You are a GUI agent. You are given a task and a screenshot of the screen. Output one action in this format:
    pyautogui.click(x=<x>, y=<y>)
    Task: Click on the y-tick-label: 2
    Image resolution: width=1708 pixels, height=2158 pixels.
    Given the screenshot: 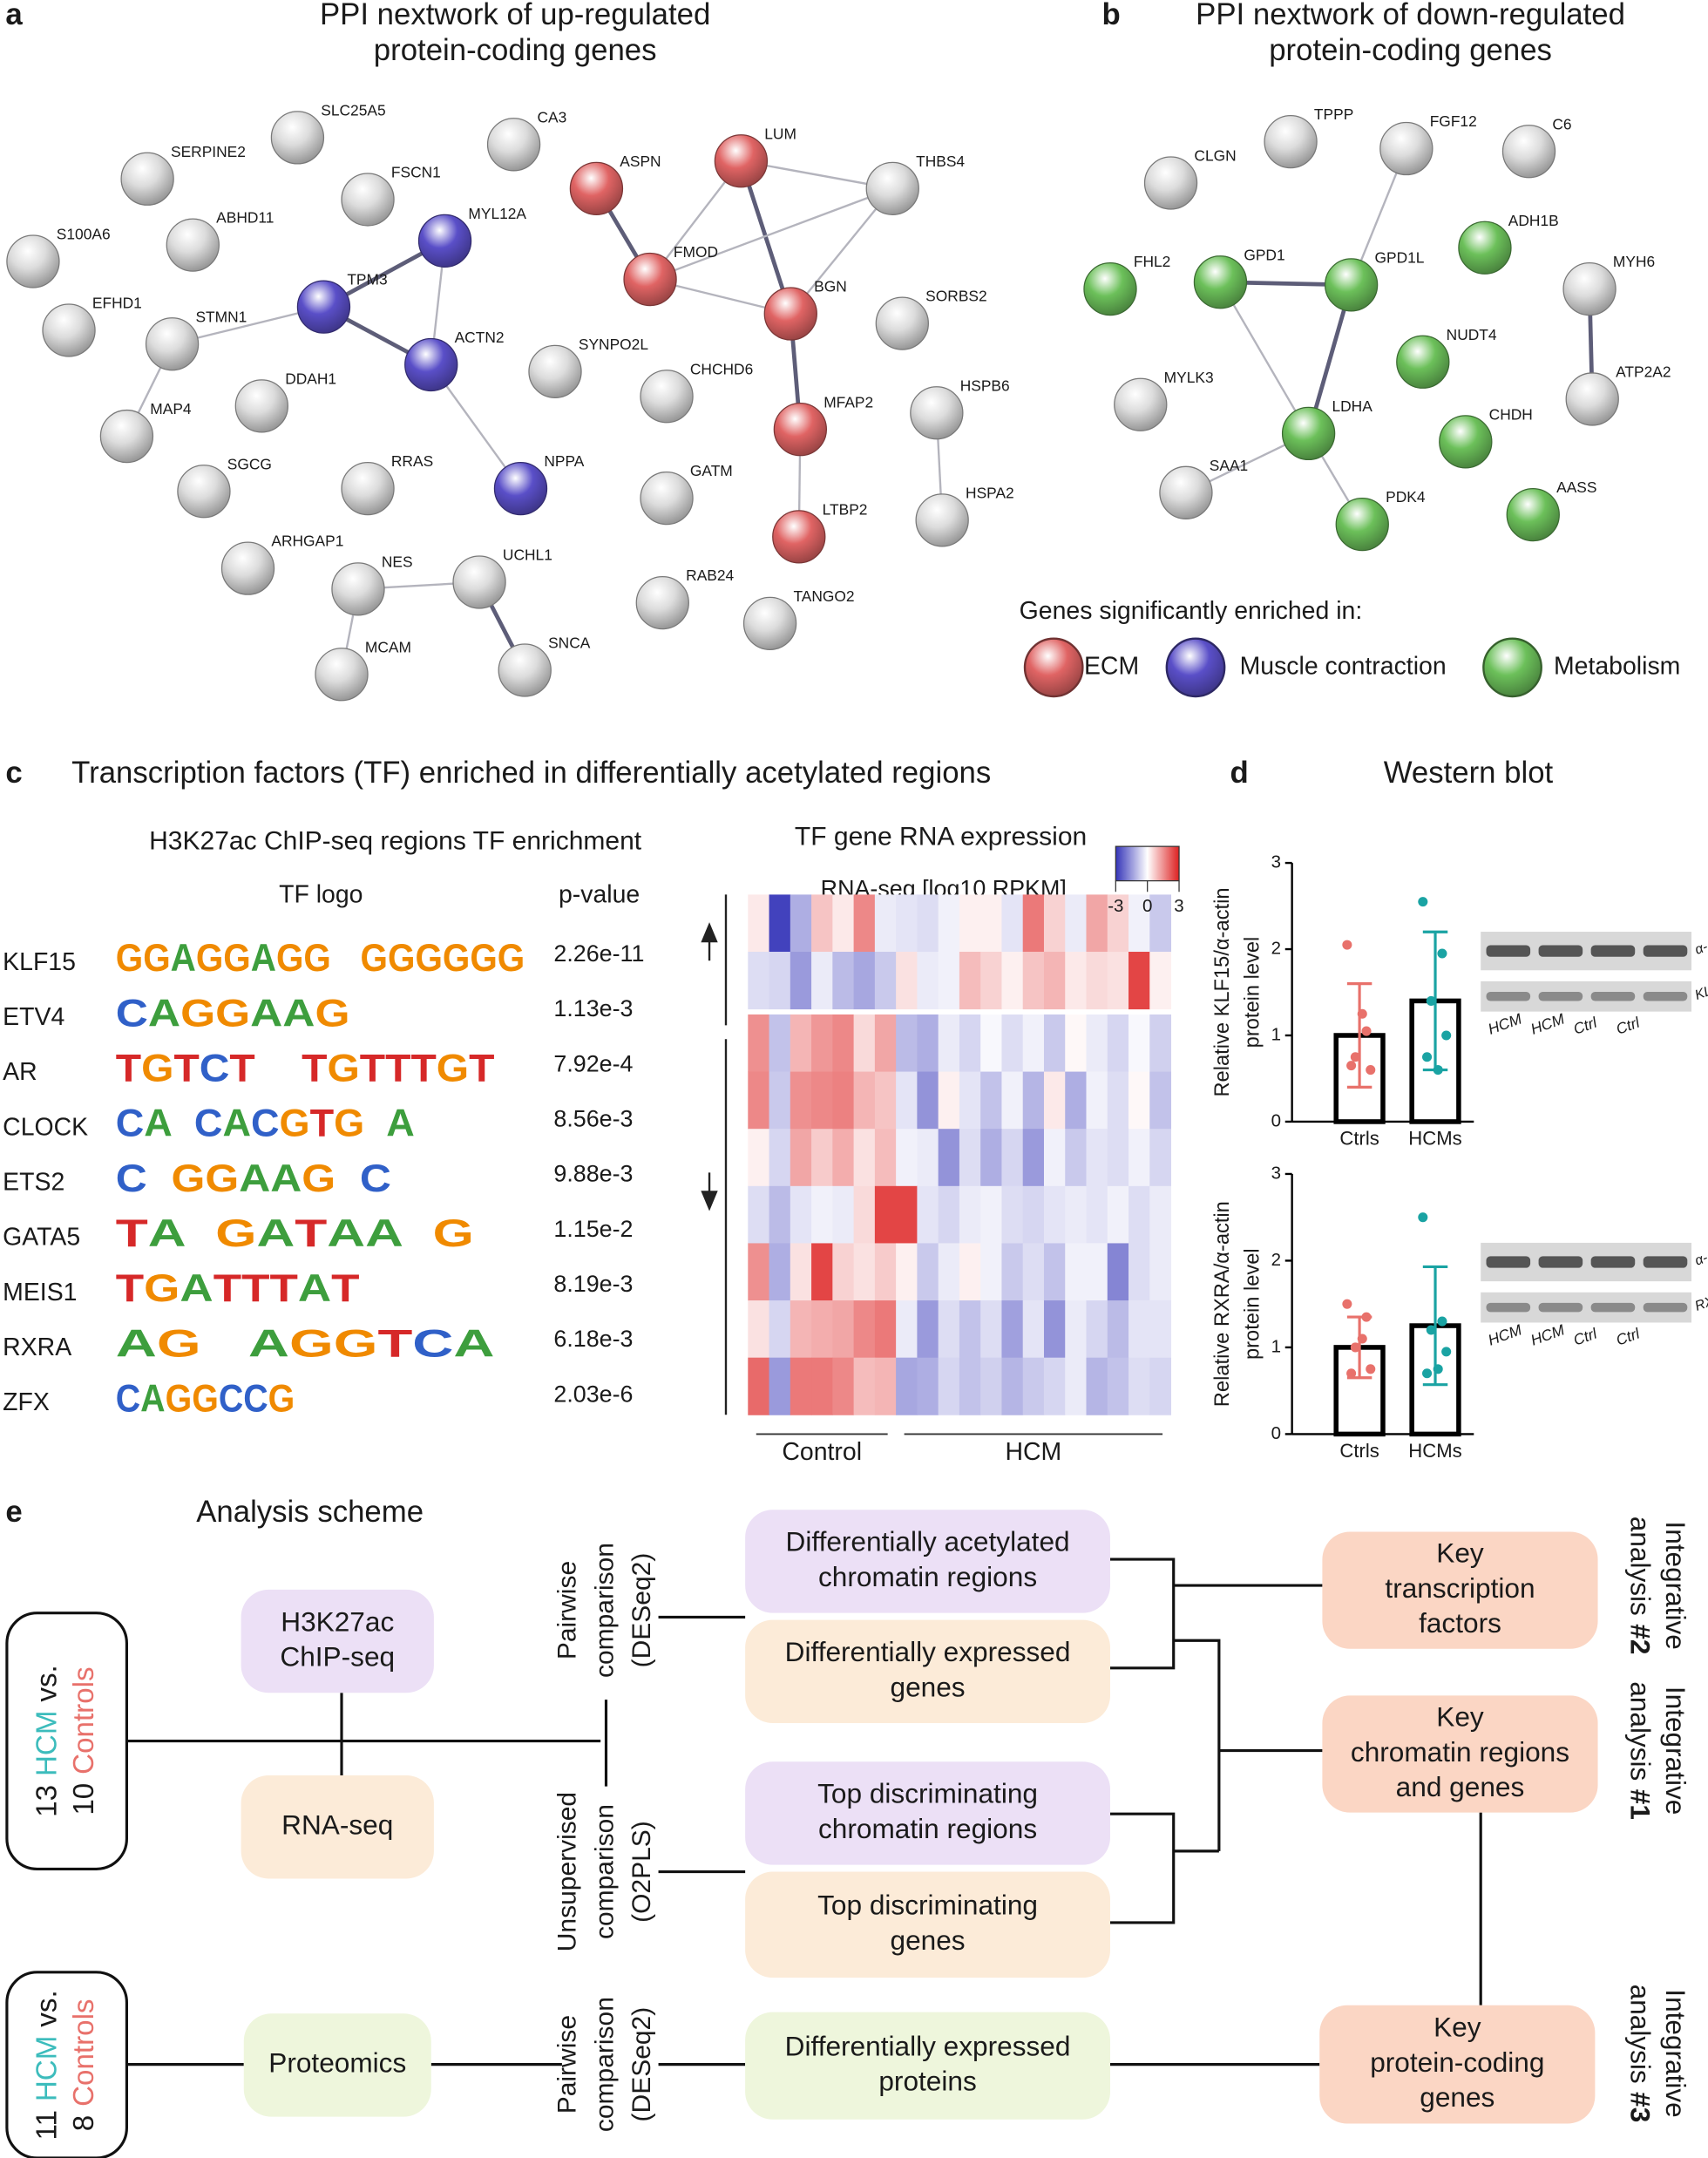 What is the action you would take?
    pyautogui.click(x=1276, y=948)
    